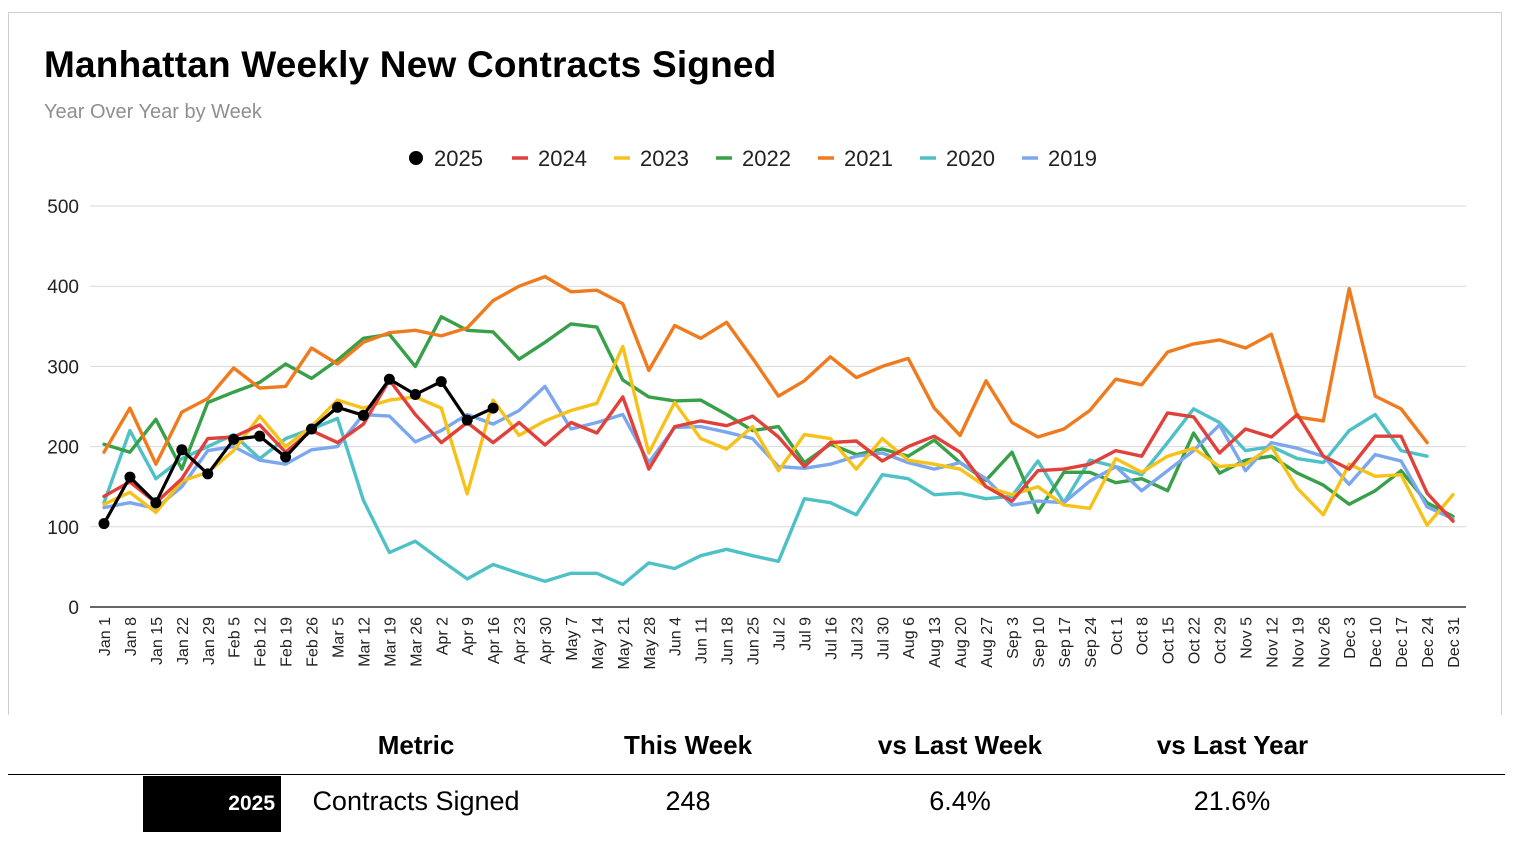 The width and height of the screenshot is (1516, 842). Describe the element at coordinates (702, 640) in the screenshot. I see `x-tick-label: Jun 11` at that location.